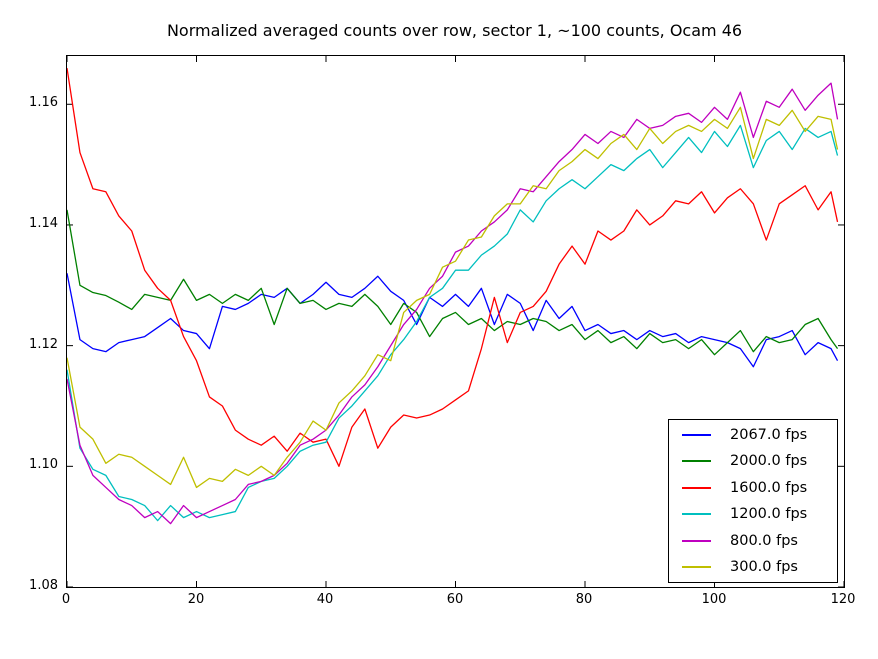 This screenshot has height=659, width=878. I want to click on legend-entry: 1200.0 fps, so click(753, 514).